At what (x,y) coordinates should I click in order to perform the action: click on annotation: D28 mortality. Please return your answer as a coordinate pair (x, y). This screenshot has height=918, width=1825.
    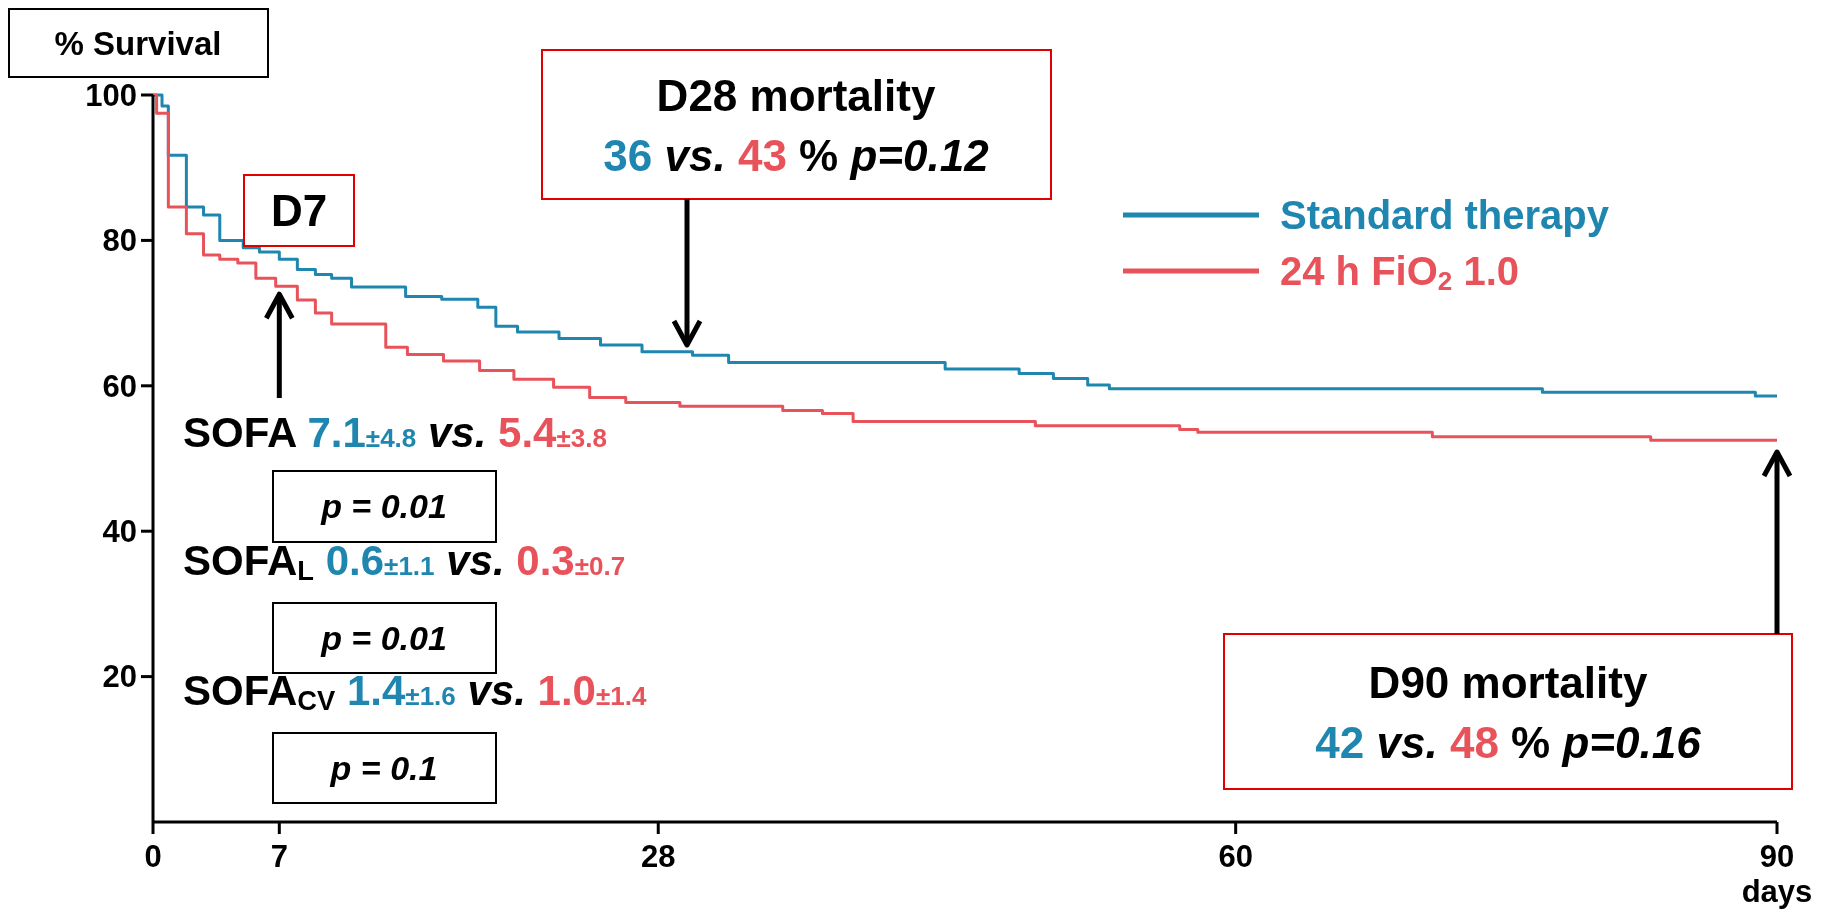
    Looking at the image, I should click on (796, 95).